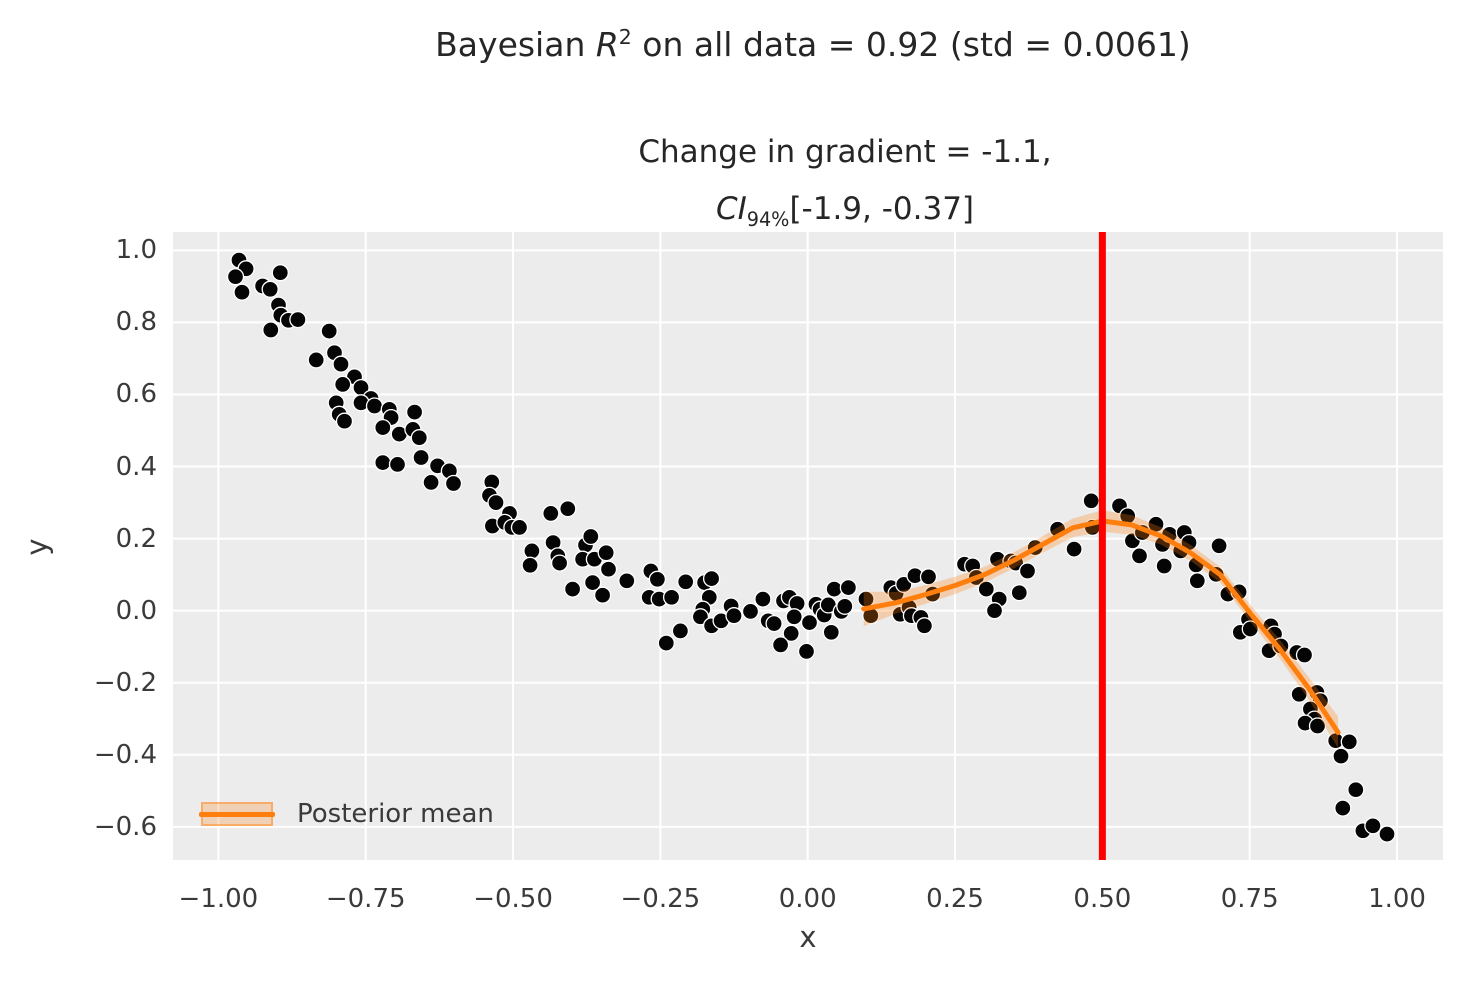 This screenshot has height=983, width=1463. What do you see at coordinates (955, 899) in the screenshot?
I see `x-tick-label: 0.25` at bounding box center [955, 899].